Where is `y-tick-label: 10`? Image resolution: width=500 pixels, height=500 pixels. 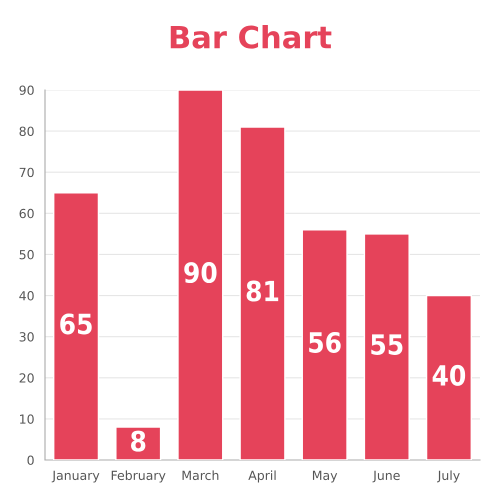 y-tick-label: 10 is located at coordinates (27, 419).